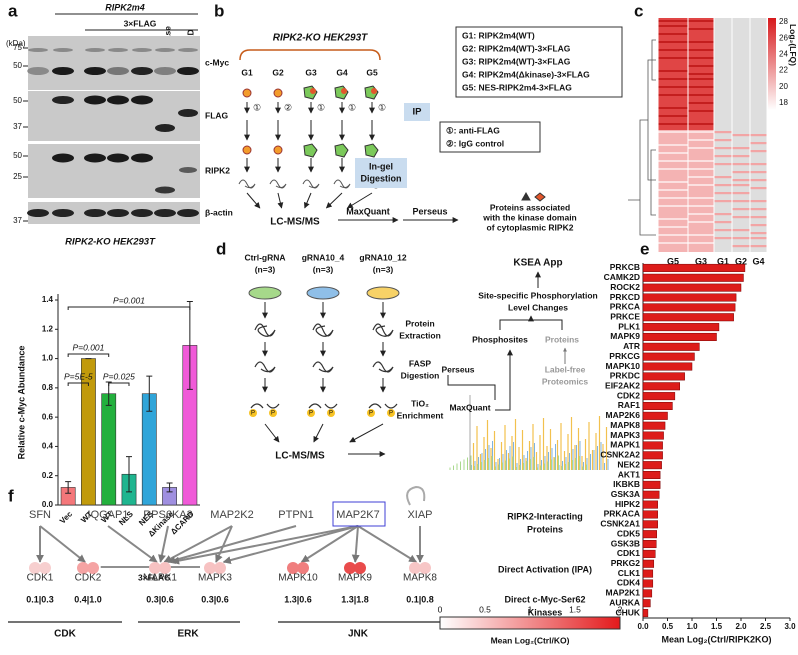 This screenshot has height=655, width=798. What do you see at coordinates (471, 387) in the screenshot?
I see `arrow` at bounding box center [471, 387].